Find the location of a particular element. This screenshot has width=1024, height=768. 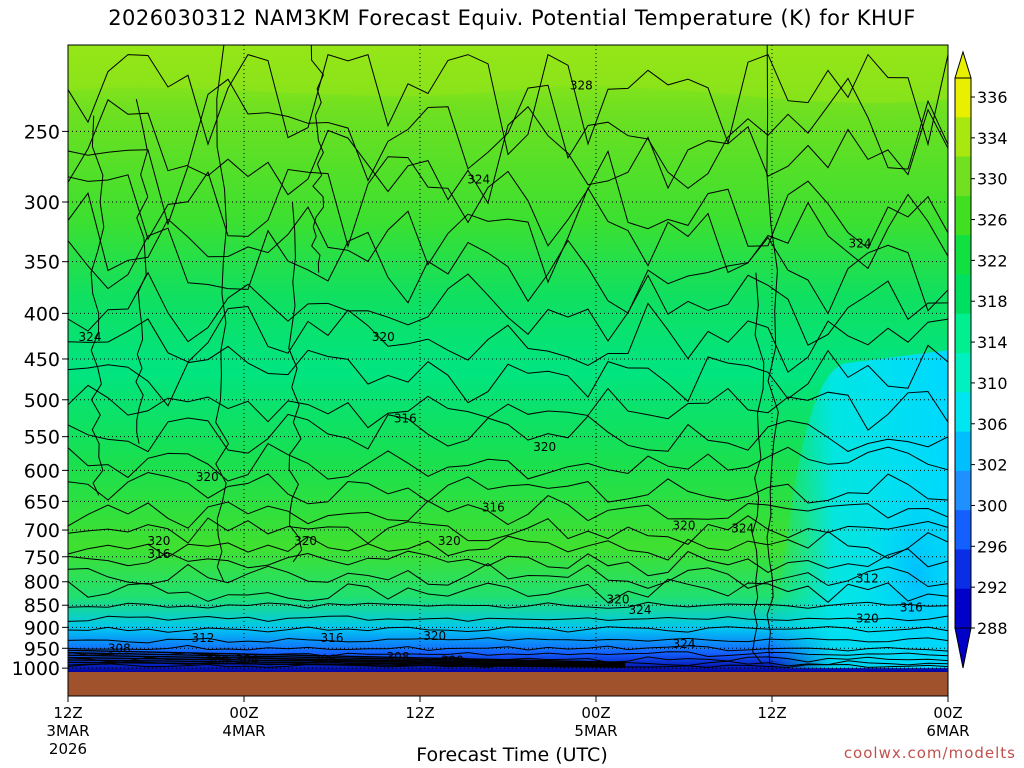

x-axis-label: Forecast Time (UTC) is located at coordinates (512, 755).